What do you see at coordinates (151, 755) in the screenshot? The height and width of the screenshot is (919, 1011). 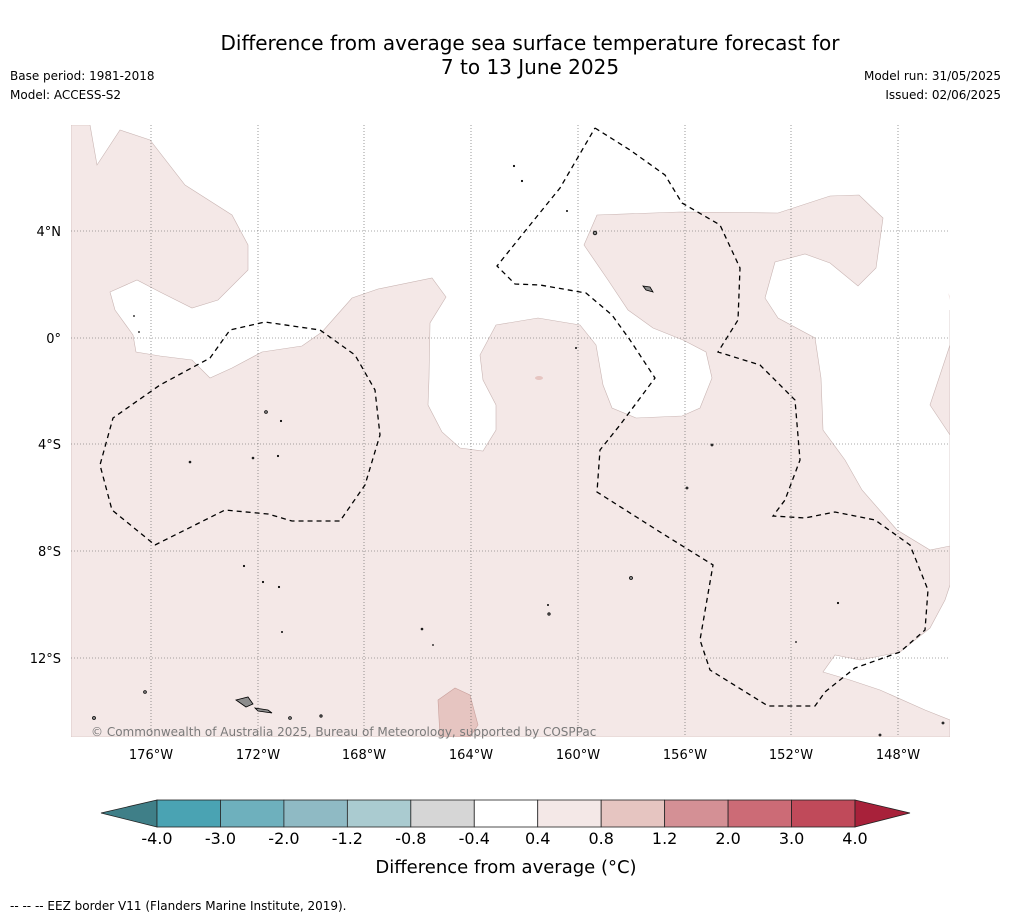 I see `lon-label-176w: 176°W` at bounding box center [151, 755].